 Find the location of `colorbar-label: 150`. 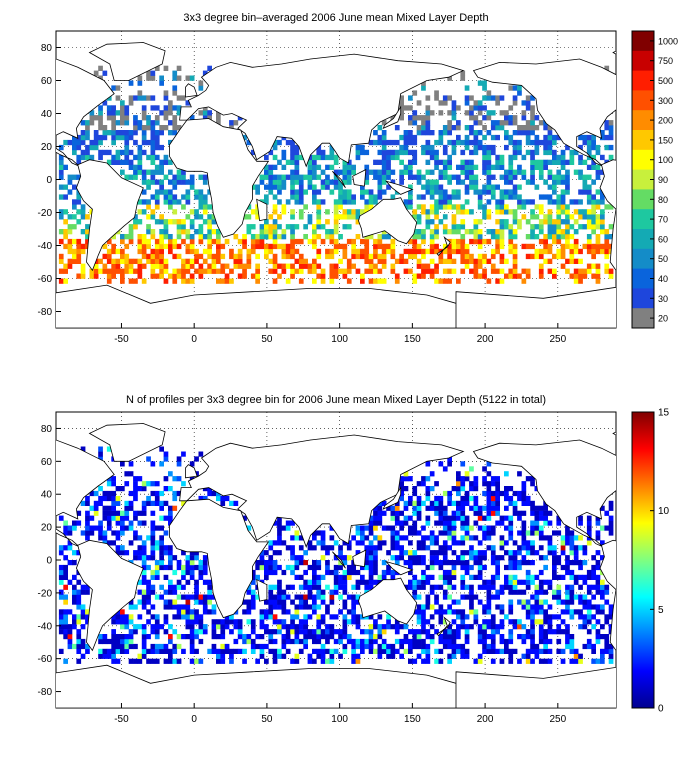

colorbar-label: 150 is located at coordinates (665, 140).